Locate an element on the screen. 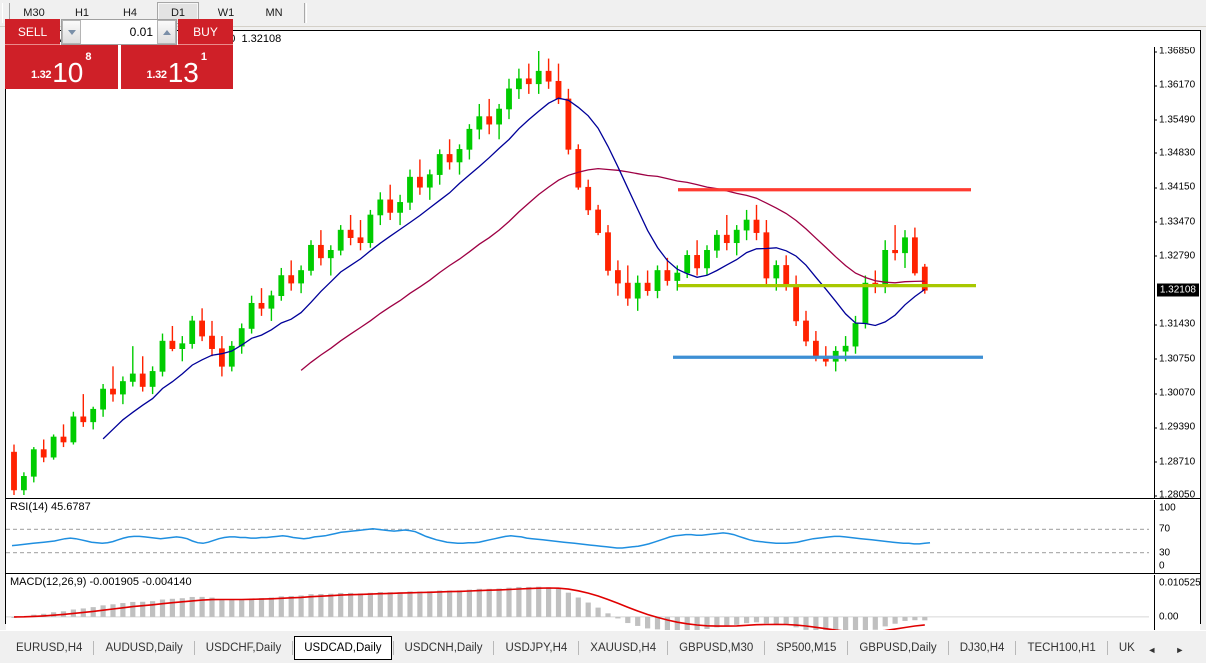 This screenshot has width=1206, height=663. price-tick-label: 1.36850 is located at coordinates (1174, 52).